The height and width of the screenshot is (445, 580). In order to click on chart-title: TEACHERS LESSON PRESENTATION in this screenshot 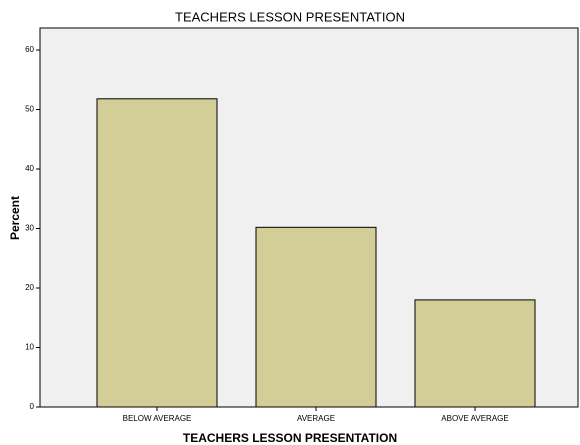, I will do `click(290, 16)`.